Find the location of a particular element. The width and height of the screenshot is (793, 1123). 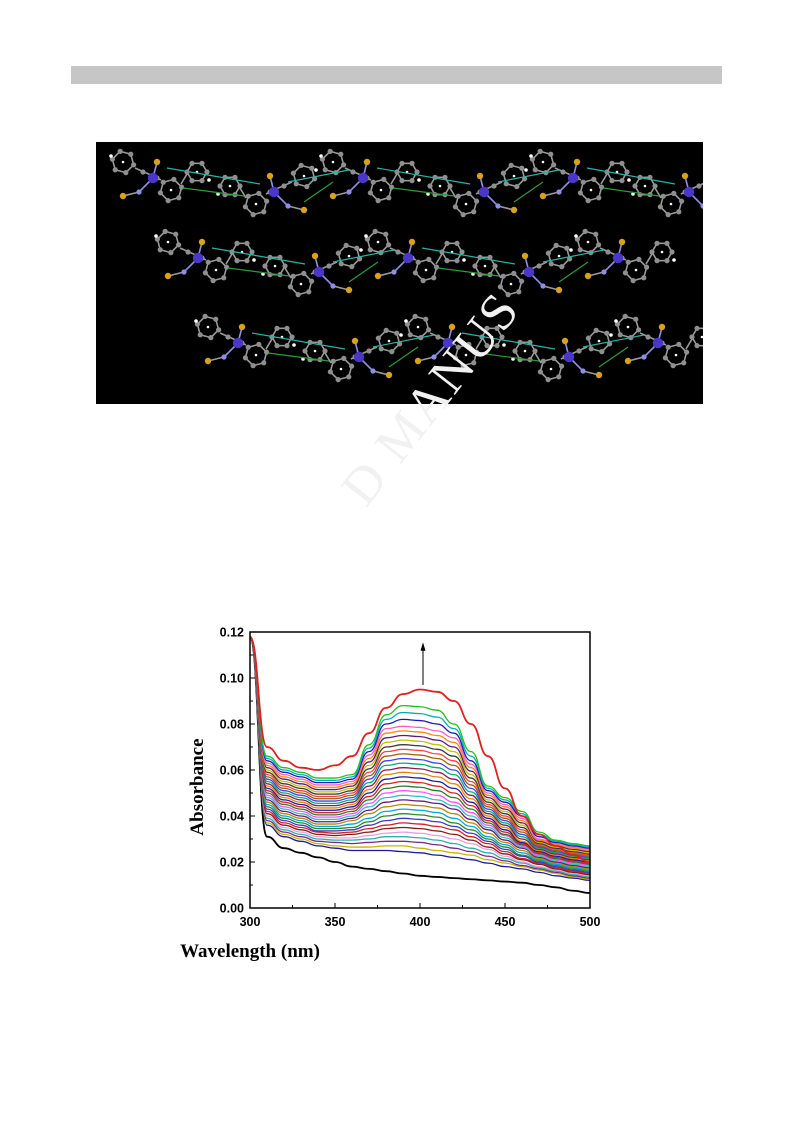

x-tick-label: 400 is located at coordinates (420, 922).